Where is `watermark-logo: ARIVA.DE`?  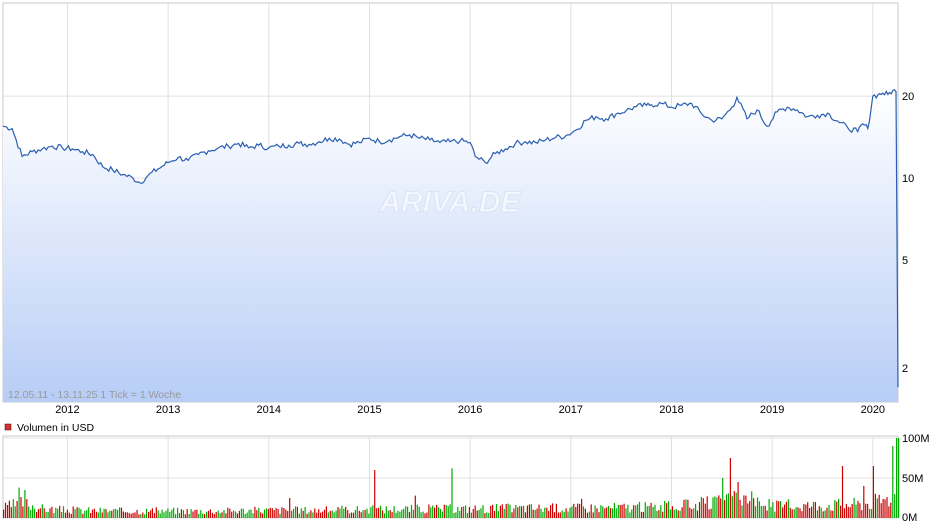
watermark-logo: ARIVA.DE is located at coordinates (449, 202).